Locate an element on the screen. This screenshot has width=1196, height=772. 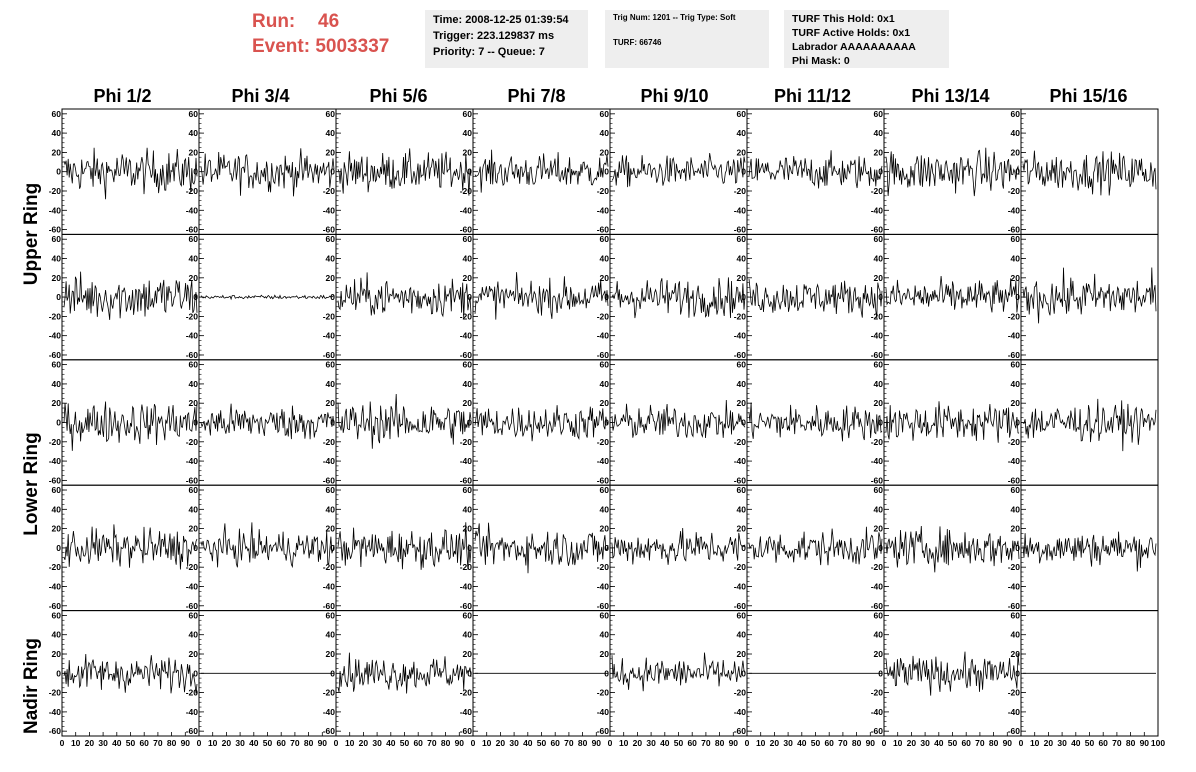
x-tick-label: 90 is located at coordinates (1008, 743).